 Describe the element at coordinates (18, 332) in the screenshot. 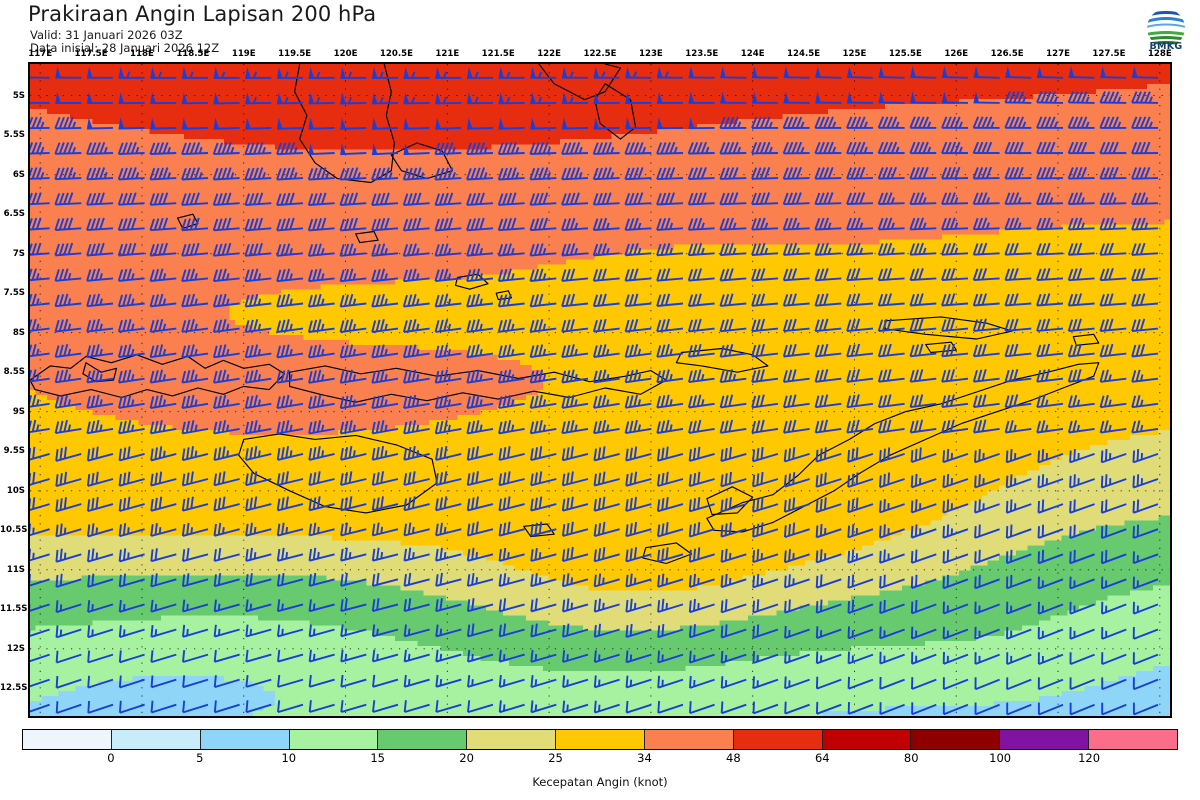

I see `lat-tick-label: 8S` at that location.